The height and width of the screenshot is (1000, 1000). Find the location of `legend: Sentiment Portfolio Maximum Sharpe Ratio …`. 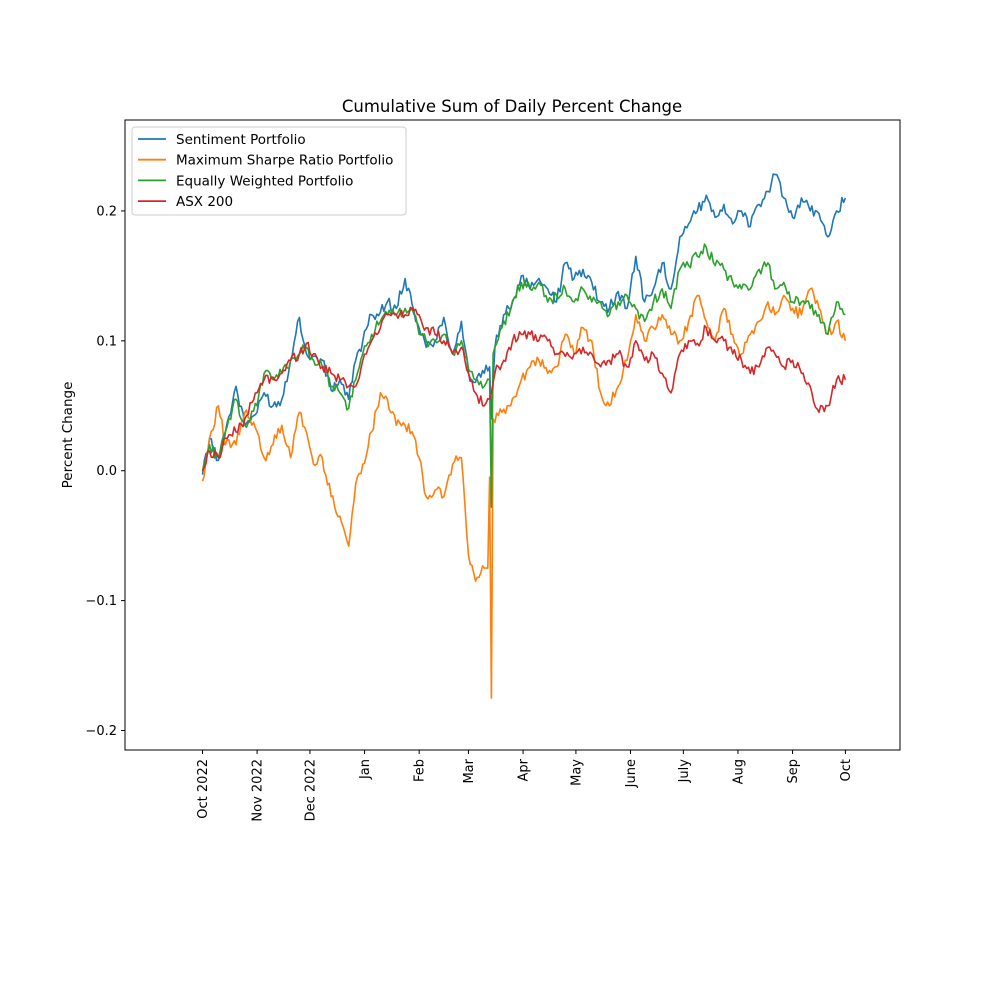

legend: Sentiment Portfolio Maximum Sharpe Ratio … is located at coordinates (269, 171).